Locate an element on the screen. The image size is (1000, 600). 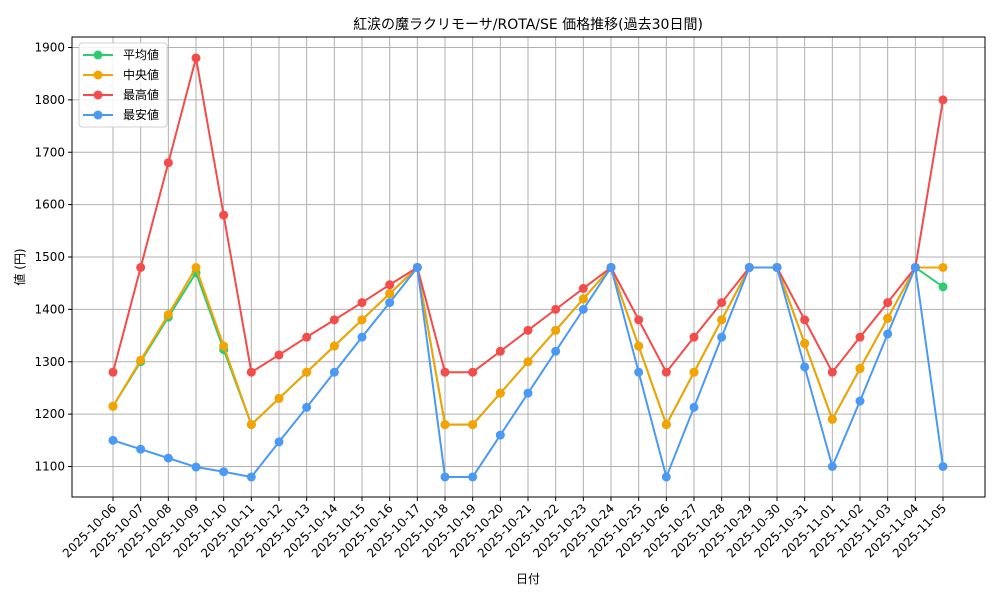
y-tick-label: 1600 is located at coordinates (49, 205).